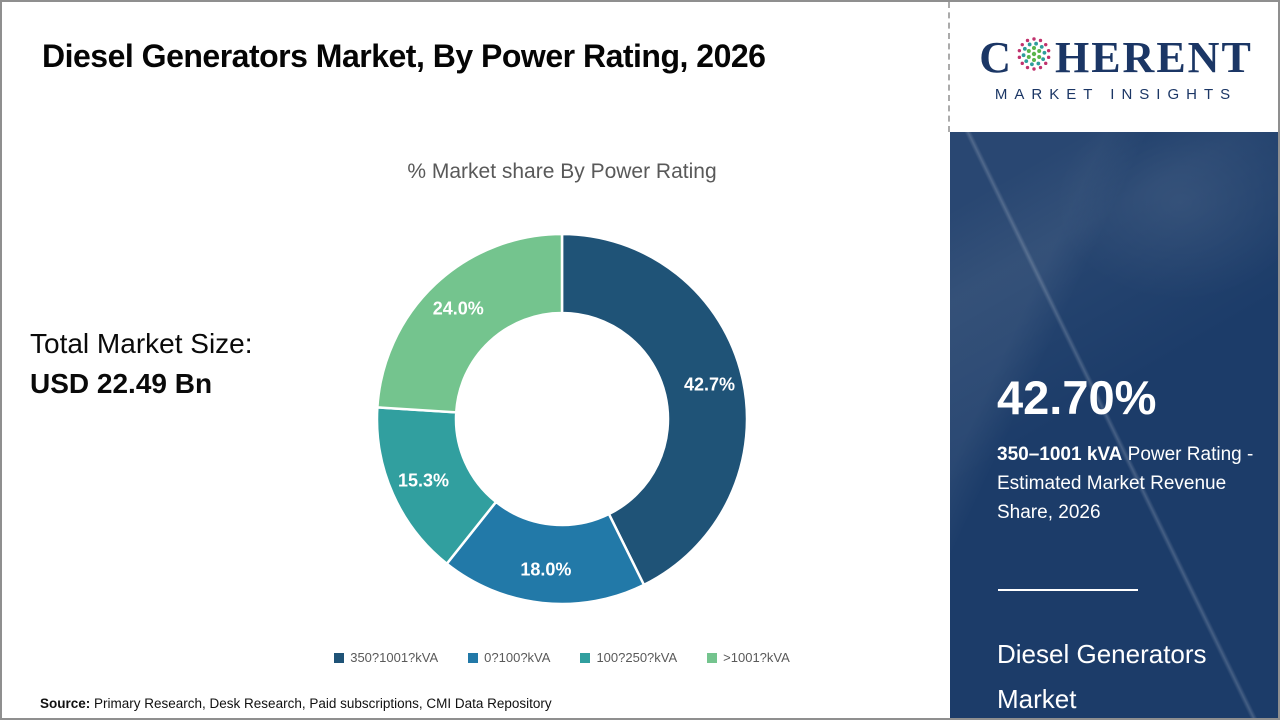 This screenshot has width=1280, height=720. I want to click on legend-item-3: >1001?kVA, so click(748, 657).